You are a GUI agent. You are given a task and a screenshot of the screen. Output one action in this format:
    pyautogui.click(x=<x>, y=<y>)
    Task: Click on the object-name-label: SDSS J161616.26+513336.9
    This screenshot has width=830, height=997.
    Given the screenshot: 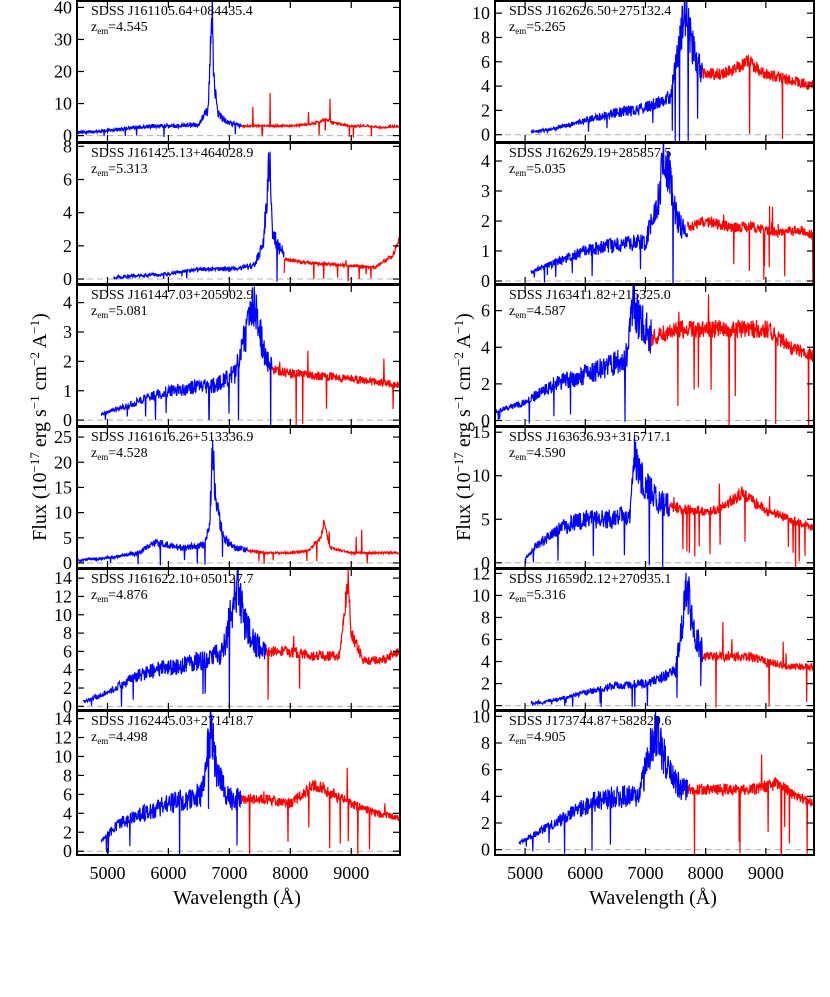 What is the action you would take?
    pyautogui.click(x=172, y=437)
    